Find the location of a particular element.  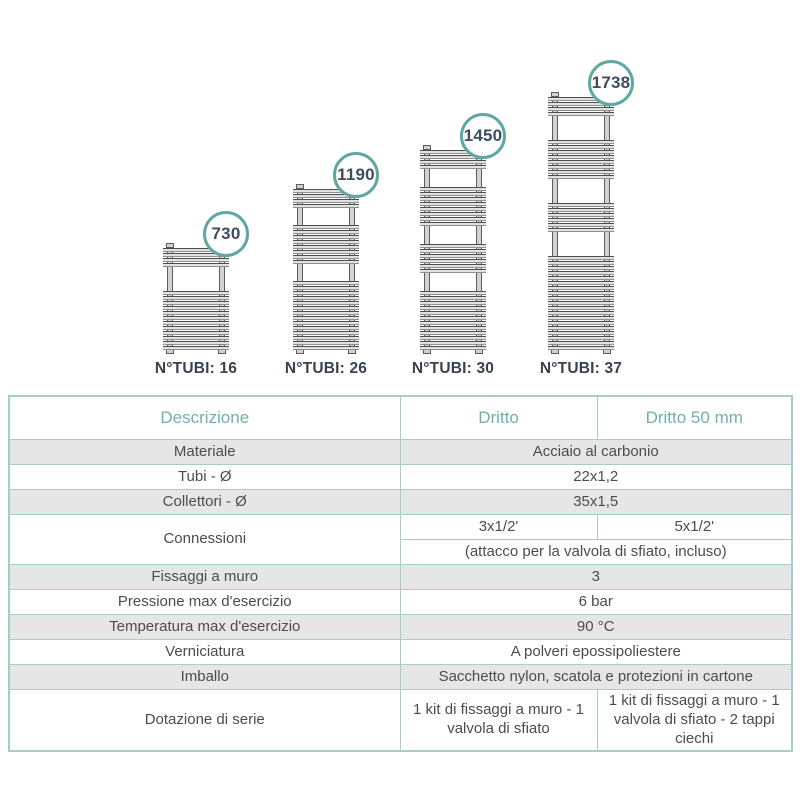

table-row: Collettori - Ø 35x1,5 is located at coordinates (400, 502).